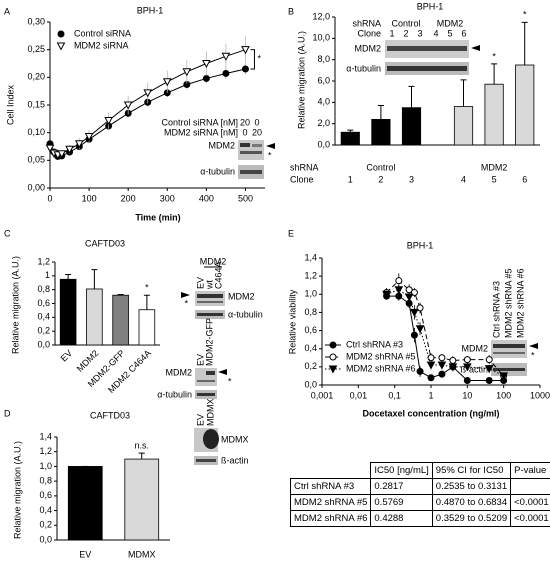 The image size is (550, 588). Describe the element at coordinates (420, 245) in the screenshot. I see `chart-title: BPH-1` at that location.